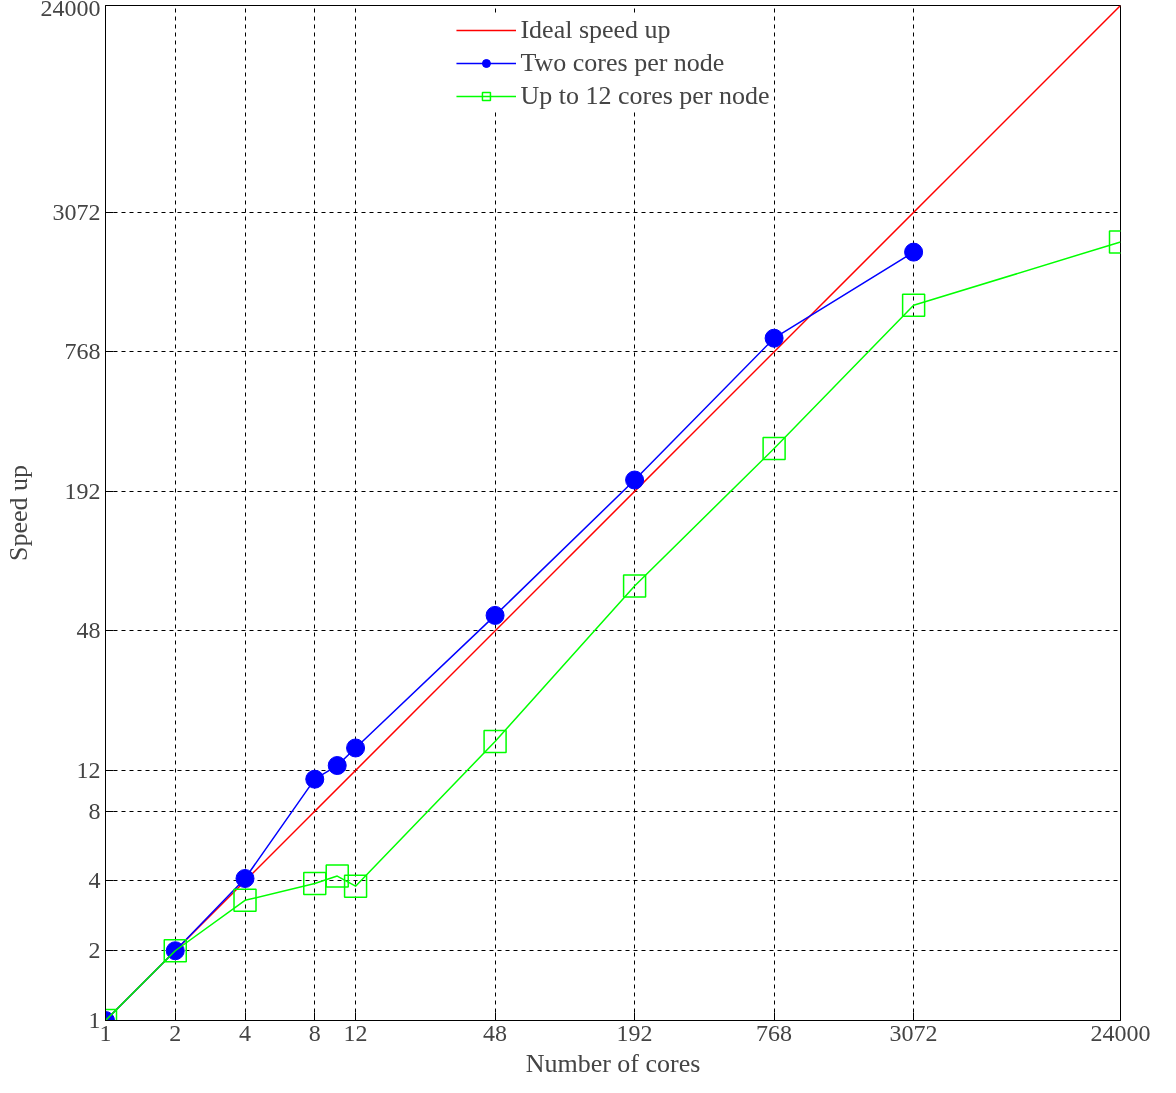 Image resolution: width=1176 pixels, height=1093 pixels. I want to click on y-tick-label: 768, so click(82, 351).